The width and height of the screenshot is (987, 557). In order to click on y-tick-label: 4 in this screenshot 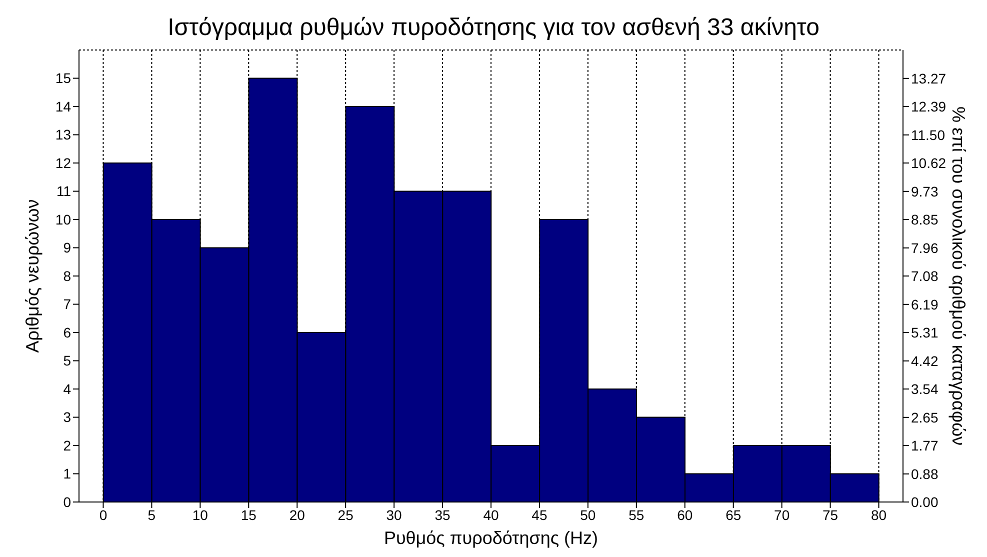, I will do `click(67, 388)`.